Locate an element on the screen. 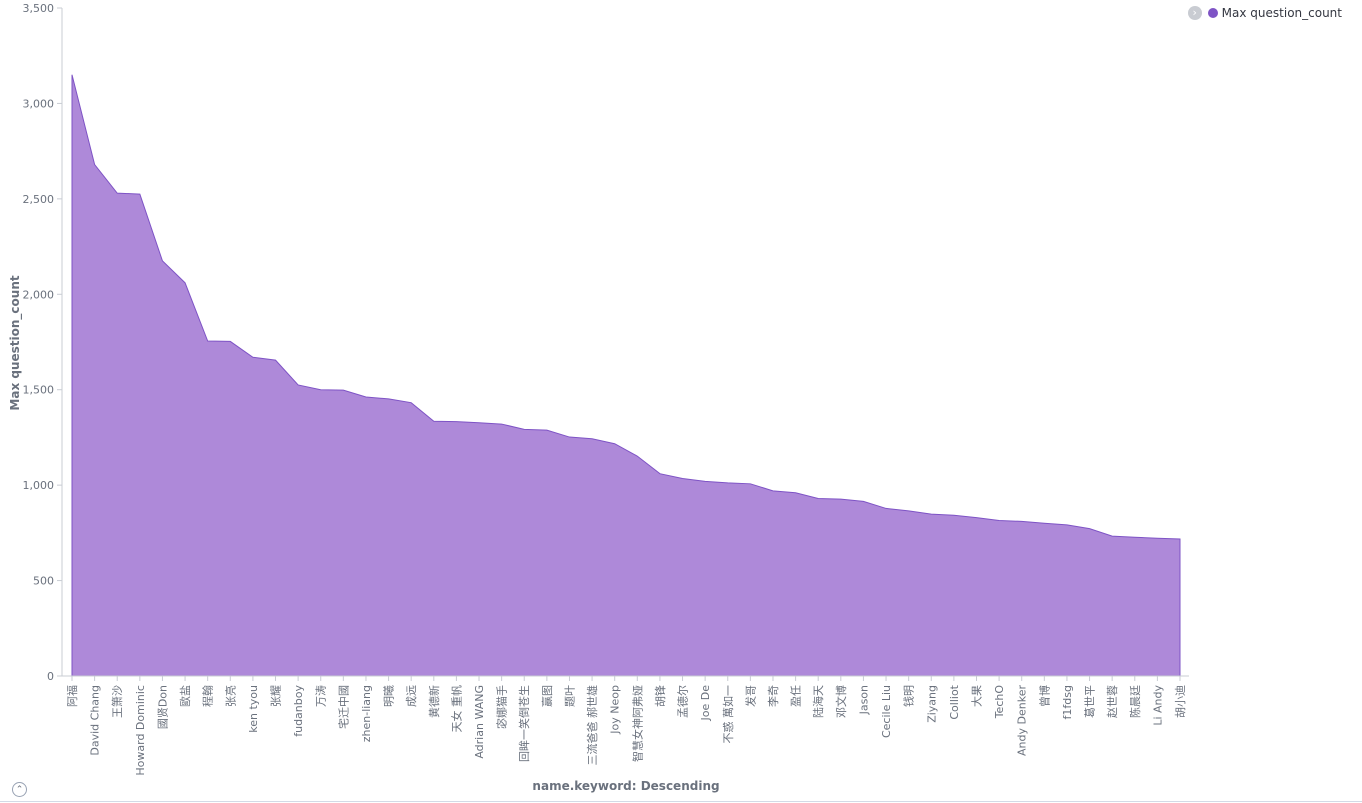 This screenshot has height=803, width=1362. x-tick-label: Ziyang is located at coordinates (931, 704).